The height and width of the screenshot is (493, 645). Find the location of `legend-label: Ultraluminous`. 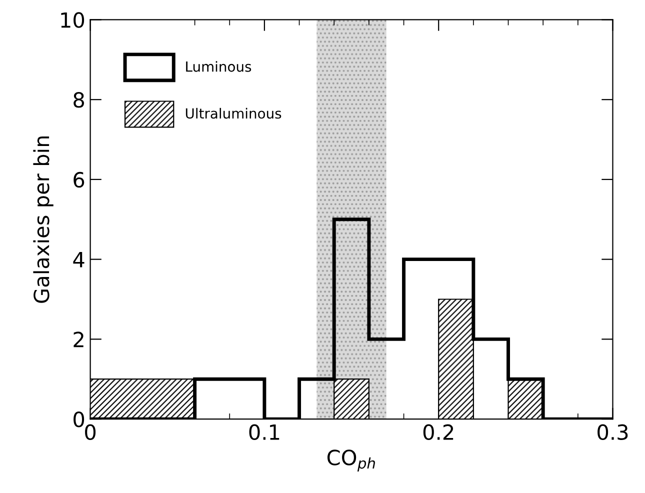

legend-label: Ultraluminous is located at coordinates (234, 113).